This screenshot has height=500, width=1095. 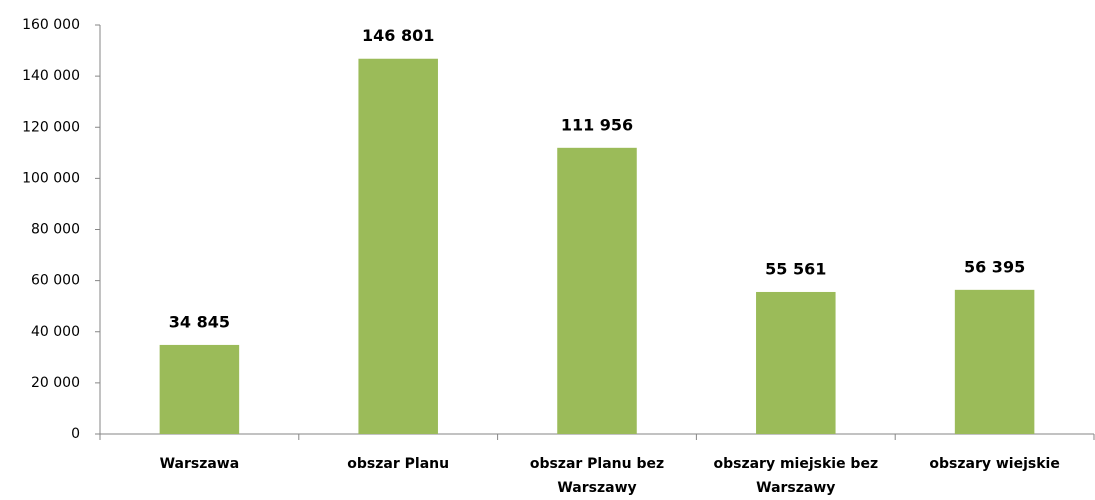 I want to click on x-tick-label: obszar Planu, so click(x=398, y=464).